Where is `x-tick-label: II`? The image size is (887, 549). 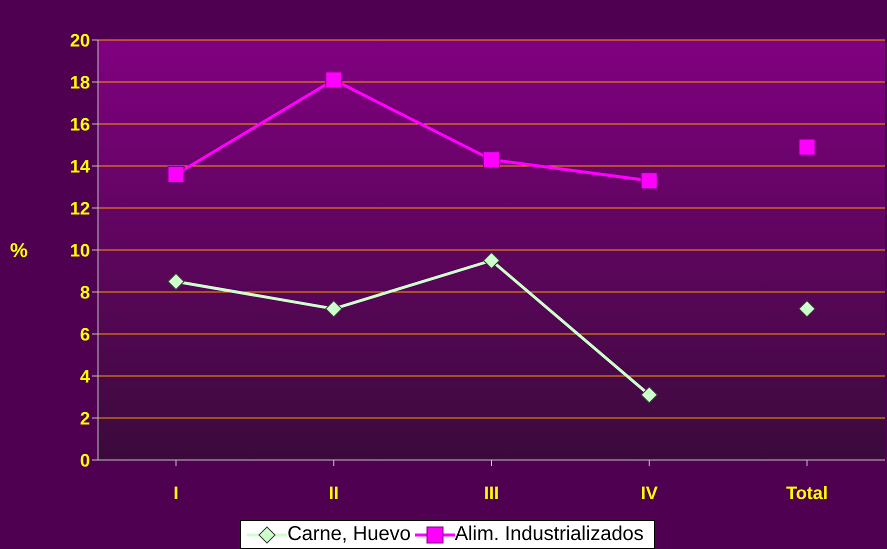
x-tick-label: II is located at coordinates (333, 492).